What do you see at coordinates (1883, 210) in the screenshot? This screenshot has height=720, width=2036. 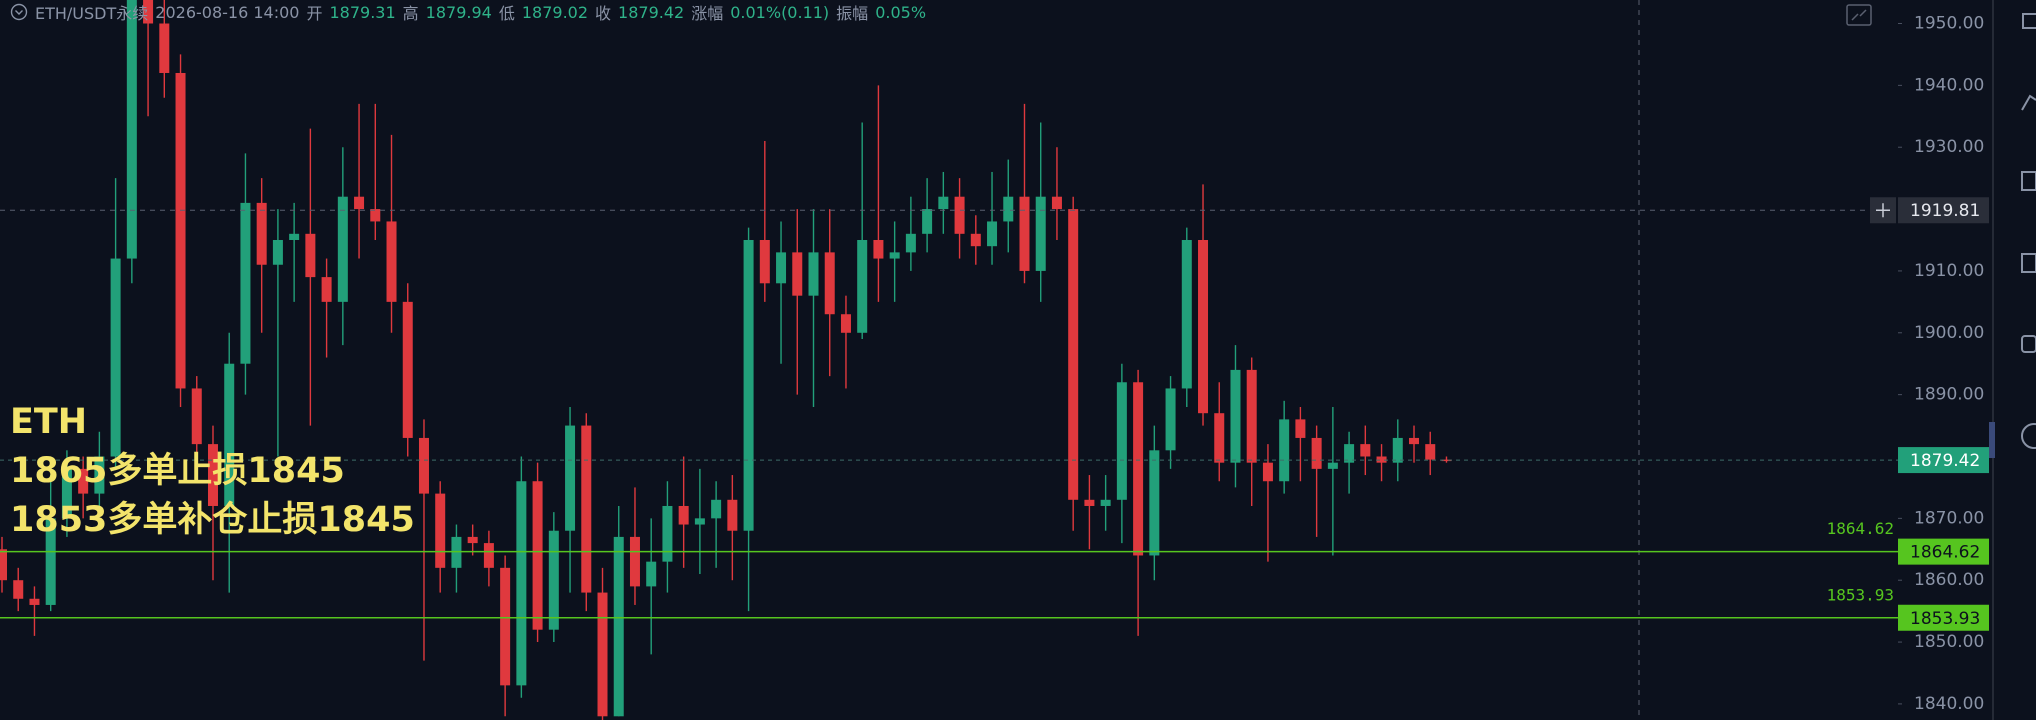 I see `crosshair-plus` at bounding box center [1883, 210].